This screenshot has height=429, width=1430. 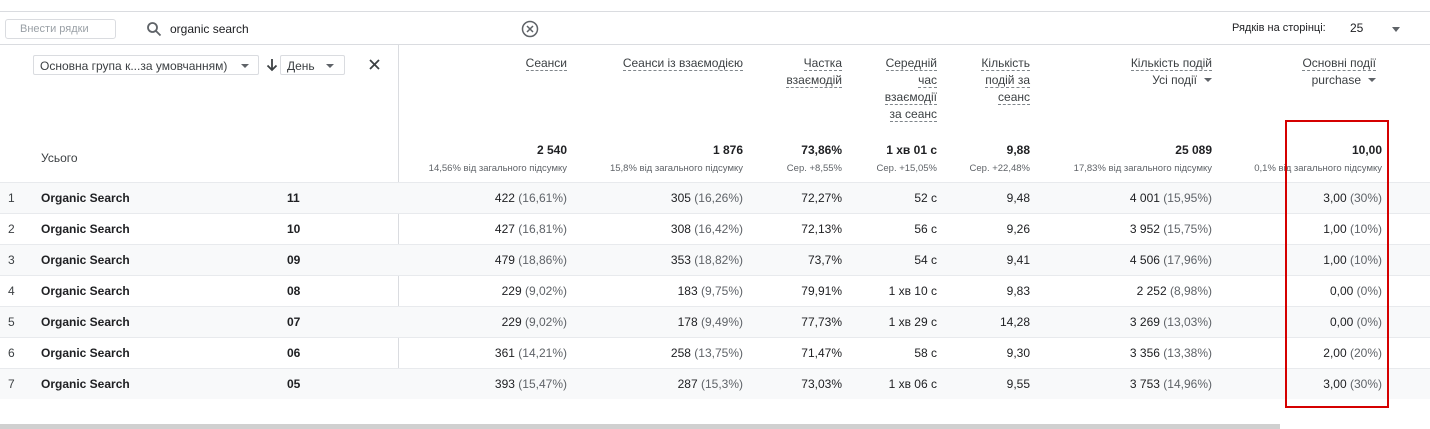 What do you see at coordinates (1018, 353) in the screenshot?
I see `cell-events-per-session: 9,30` at bounding box center [1018, 353].